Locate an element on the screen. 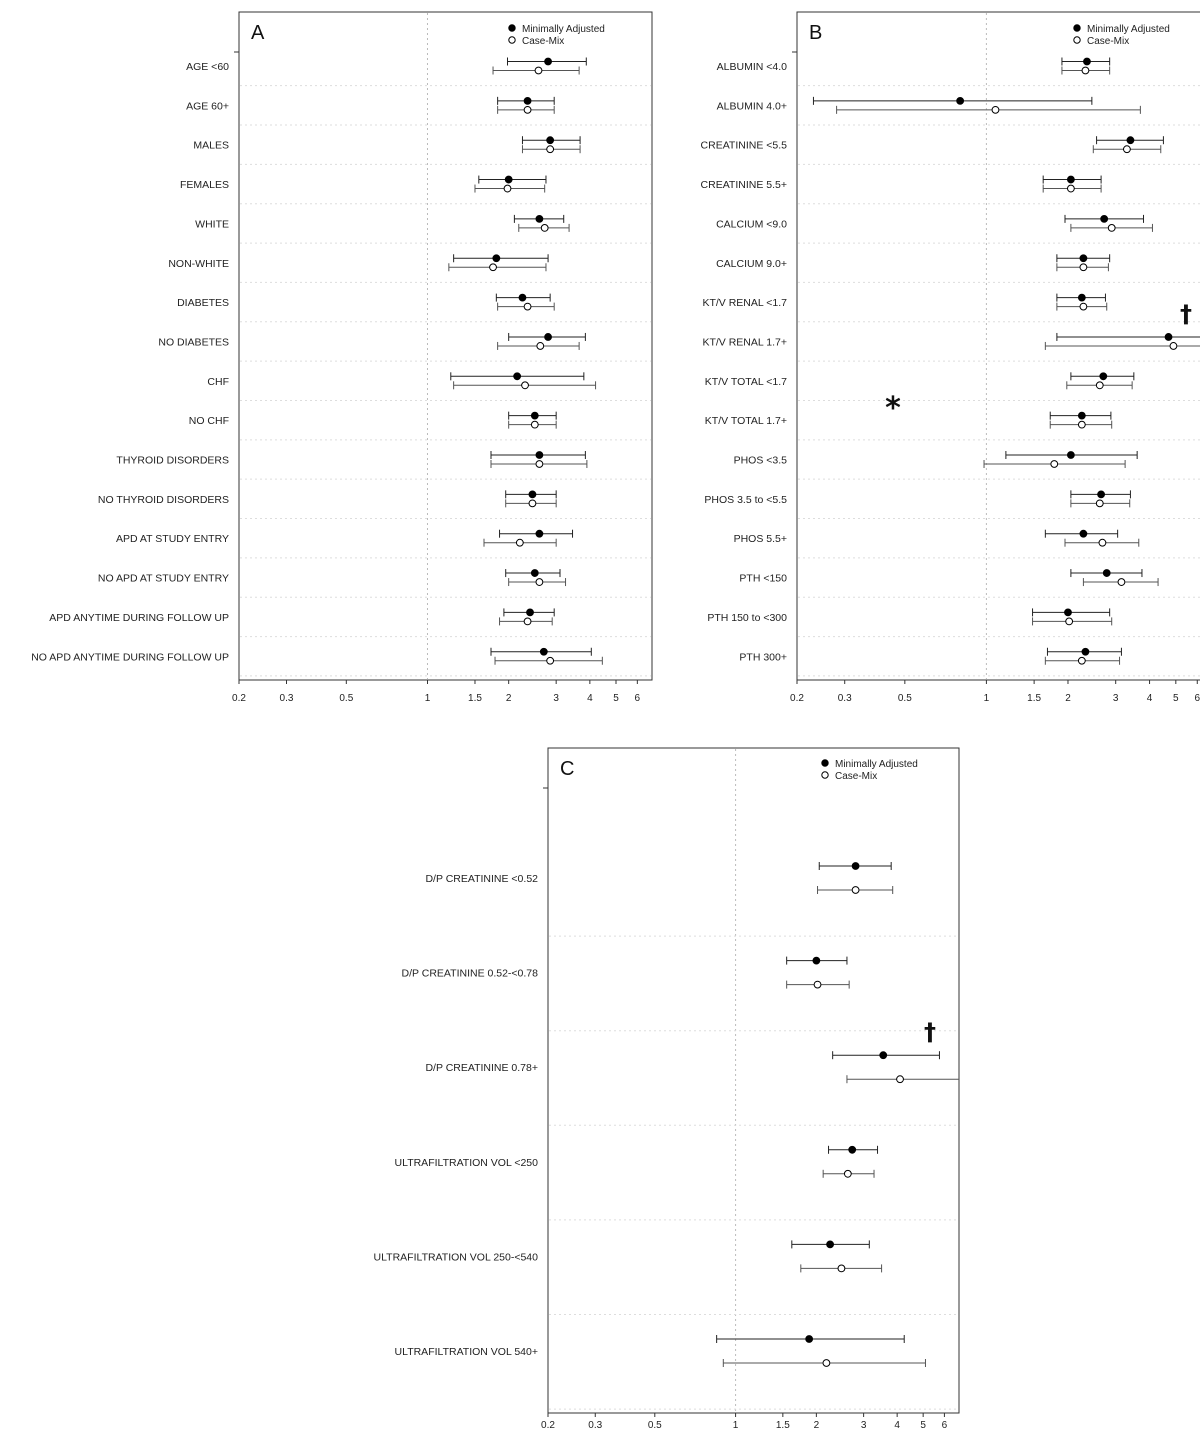 The width and height of the screenshot is (1200, 1433). row-label: NO THYROID DISORDERS is located at coordinates (163, 500).